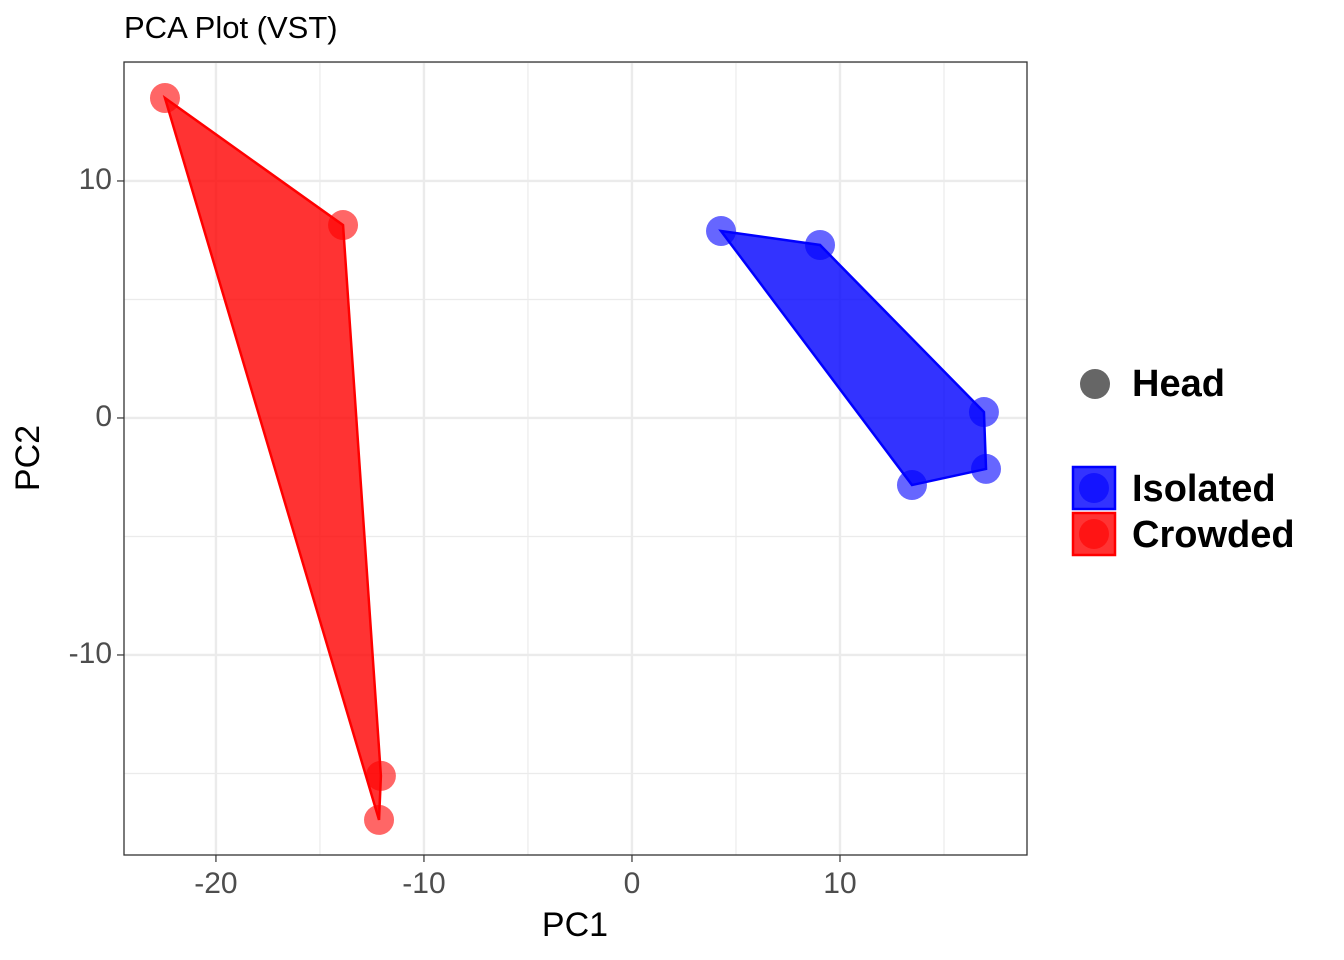 The width and height of the screenshot is (1344, 960). I want to click on y-tick-label: -10, so click(90, 653).